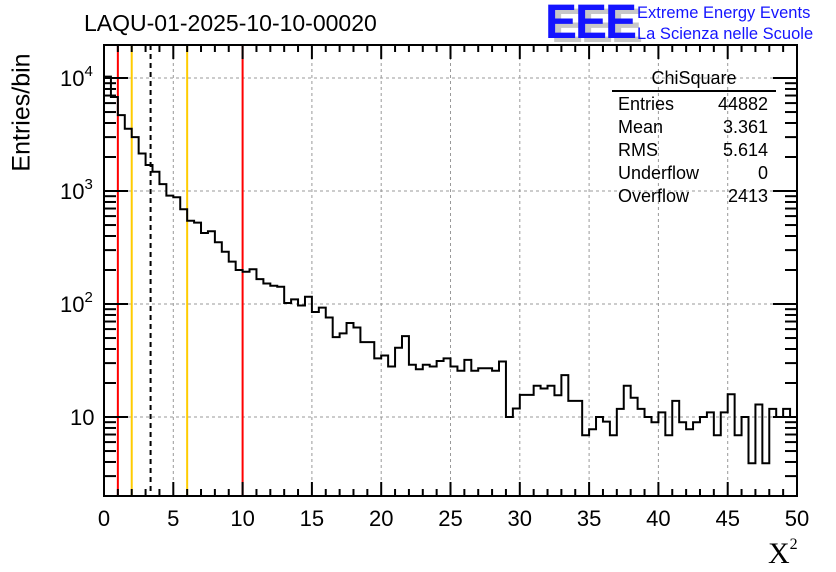  I want to click on x-tick-label: 45, so click(727, 518).